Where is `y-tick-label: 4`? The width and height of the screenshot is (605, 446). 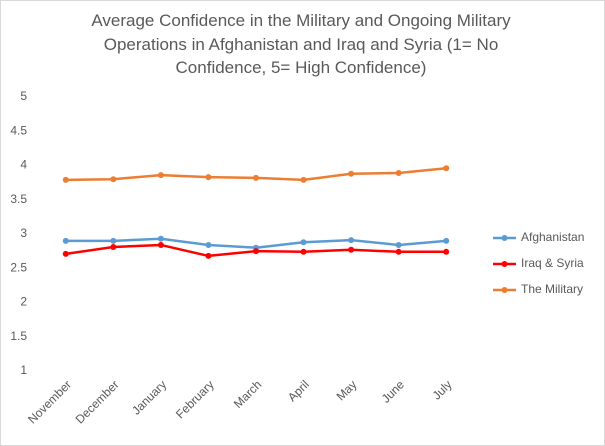
y-tick-label: 4 is located at coordinates (23, 165).